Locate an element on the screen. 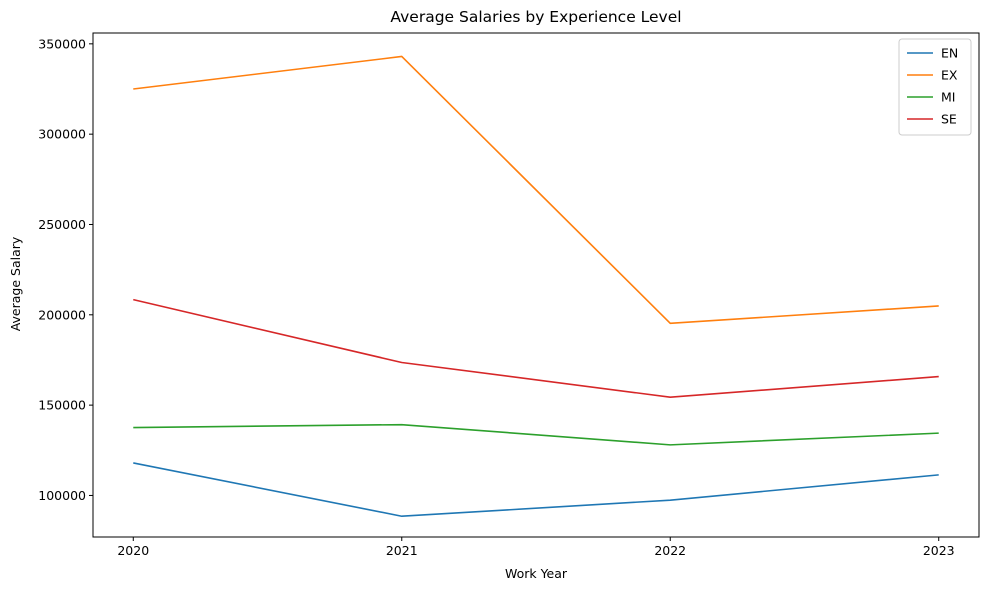  legend-box is located at coordinates (935, 87).